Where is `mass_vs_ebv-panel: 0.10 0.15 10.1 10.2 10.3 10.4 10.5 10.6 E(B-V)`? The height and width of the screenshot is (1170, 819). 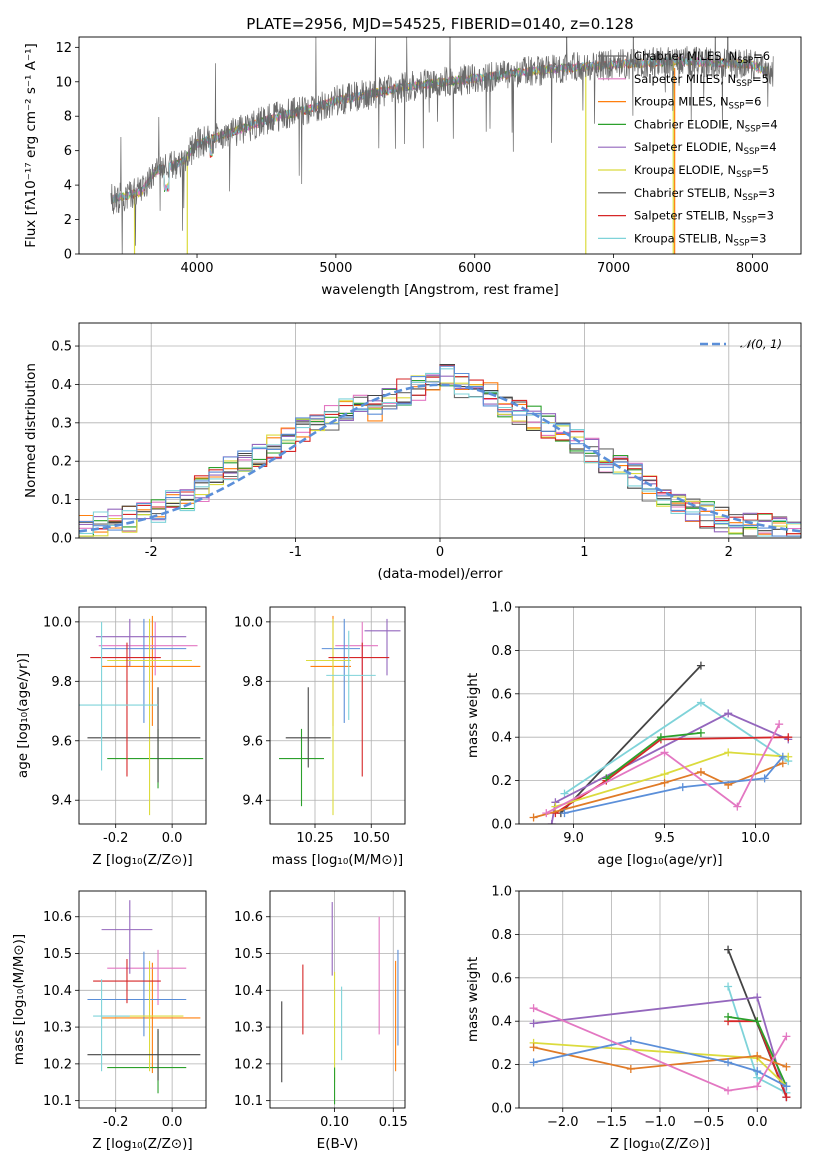 mass_vs_ebv-panel: 0.10 0.15 10.1 10.2 10.3 10.4 10.5 10.6 E(B-V) is located at coordinates (321, 1021).